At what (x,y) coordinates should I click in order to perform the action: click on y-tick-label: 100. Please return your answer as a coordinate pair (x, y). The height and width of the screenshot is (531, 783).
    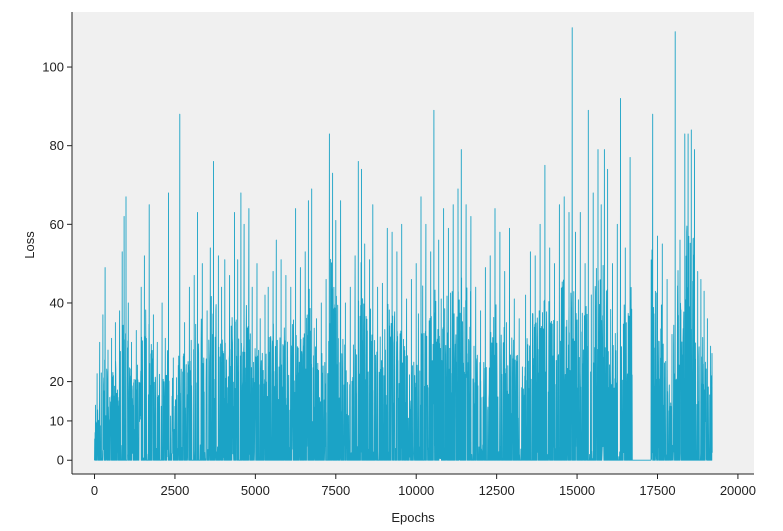
    Looking at the image, I should click on (53, 67).